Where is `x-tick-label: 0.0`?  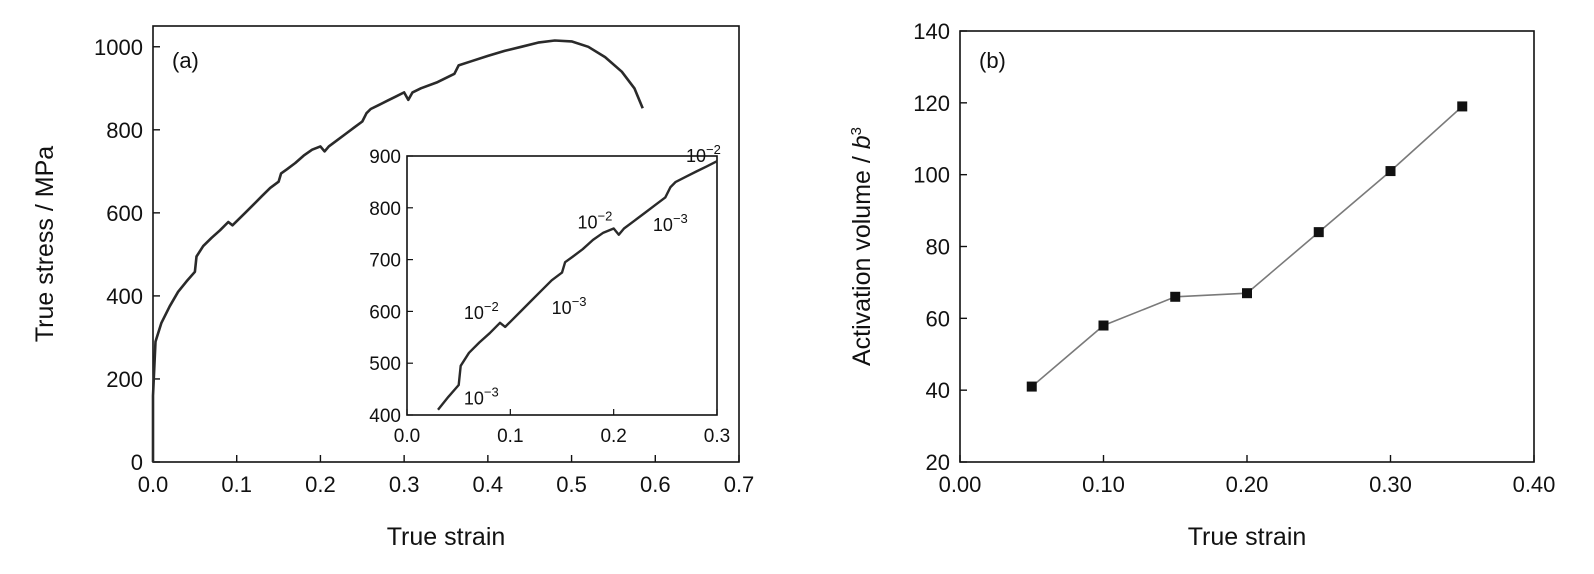
x-tick-label: 0.0 is located at coordinates (153, 484).